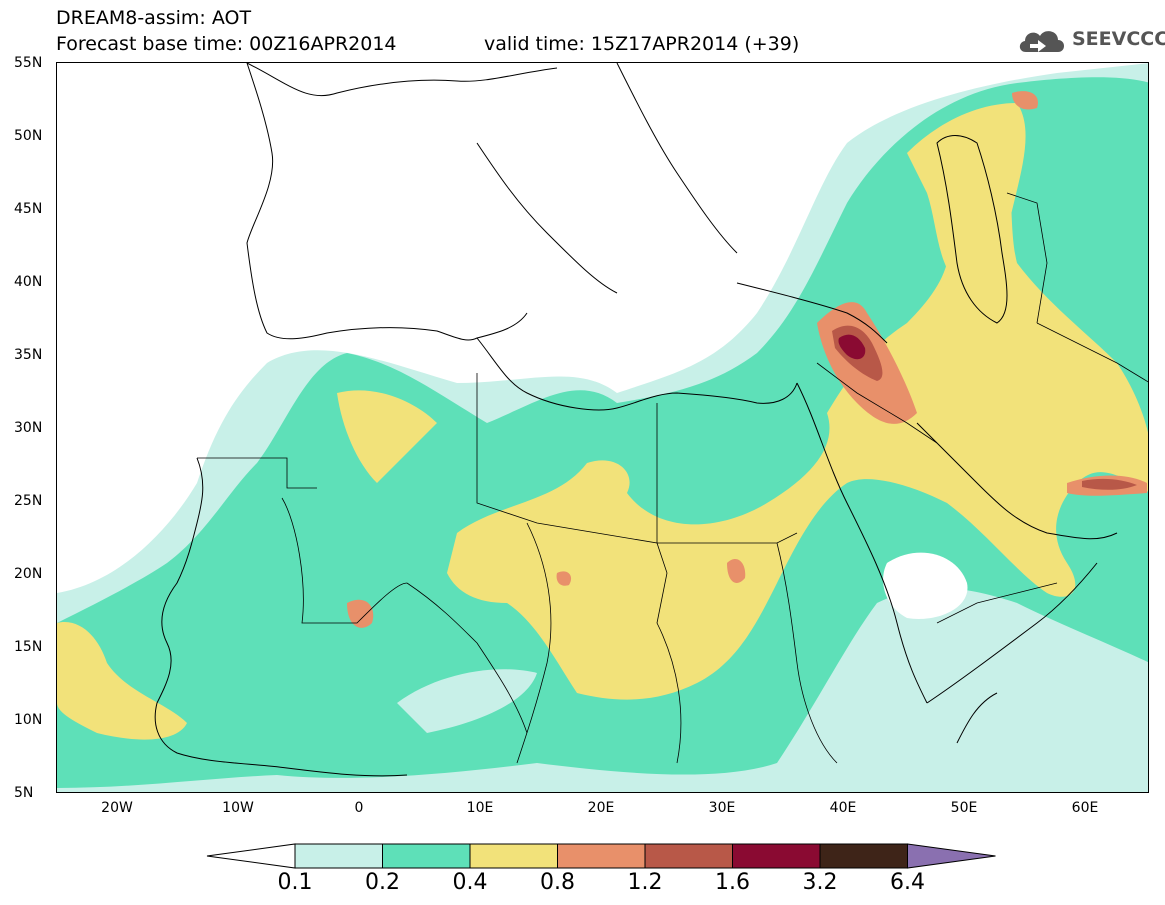 This screenshot has width=1165, height=905. What do you see at coordinates (951, 856) in the screenshot?
I see `legend-arrow-high` at bounding box center [951, 856].